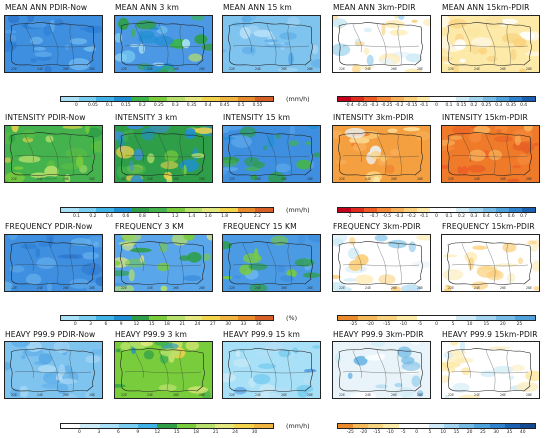 This screenshot has height=438, width=550. What do you see at coordinates (243, 324) in the screenshot?
I see `colorbar-tick-label: 33` at bounding box center [243, 324].